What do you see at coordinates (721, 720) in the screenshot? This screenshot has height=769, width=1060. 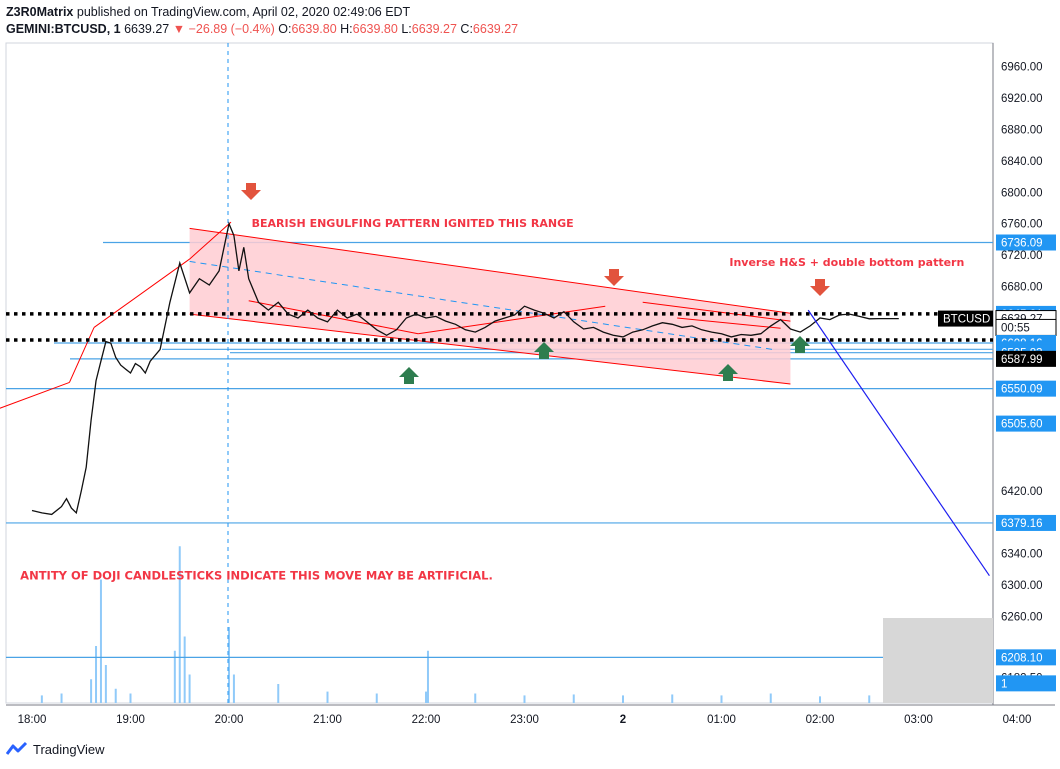 I see `time-tick-label: 01:00` at bounding box center [721, 720].